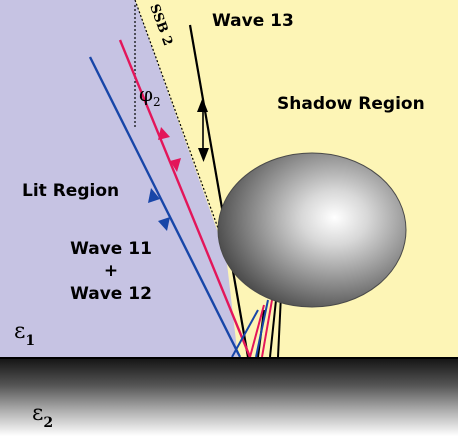 The width and height of the screenshot is (458, 436). I want to click on wave-12-label: Wave 12, so click(111, 294).